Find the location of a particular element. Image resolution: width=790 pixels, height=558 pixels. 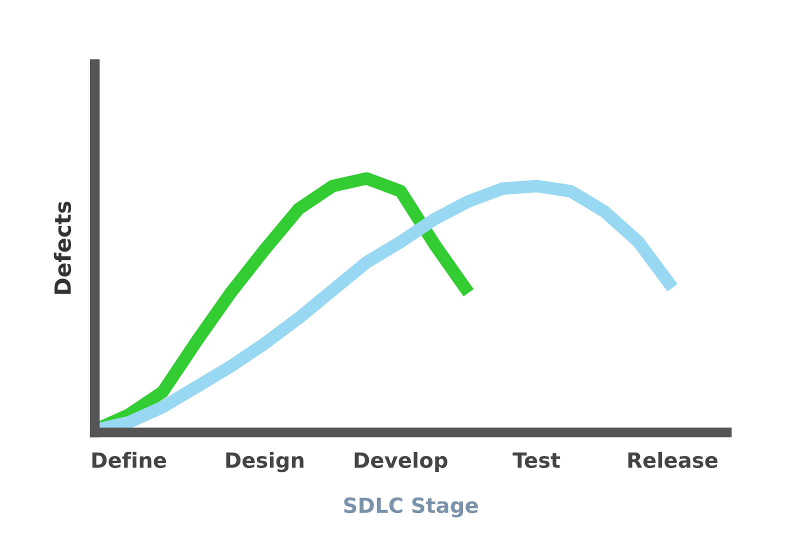

x-tick-label: Test is located at coordinates (536, 460).